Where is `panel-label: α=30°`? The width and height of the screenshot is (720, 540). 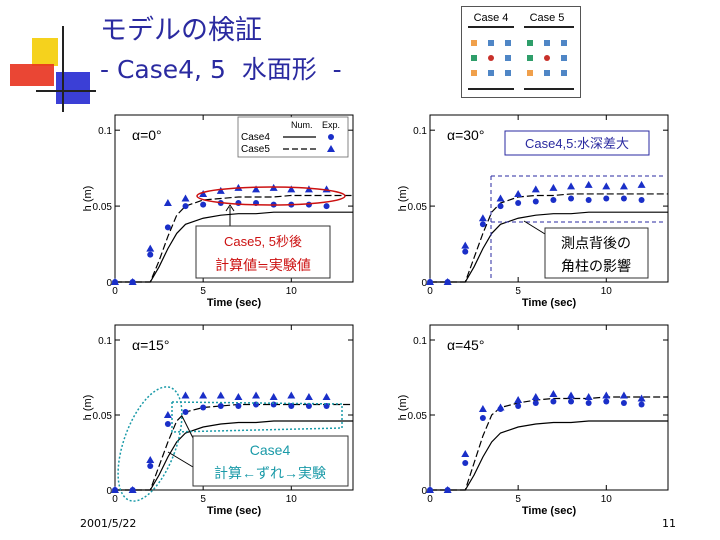
panel-label: α=30° is located at coordinates (465, 135).